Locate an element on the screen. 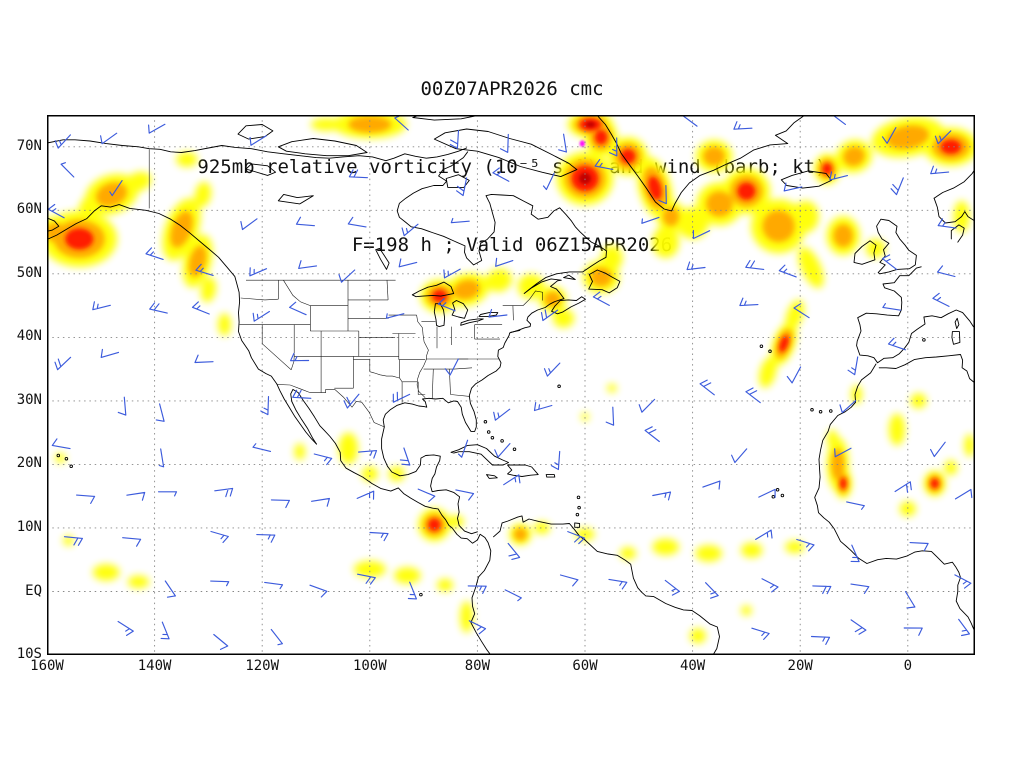 The width and height of the screenshot is (1024, 768). title-valid-line: F=198 h ; Valid 06Z15APR2026 is located at coordinates (512, 245).